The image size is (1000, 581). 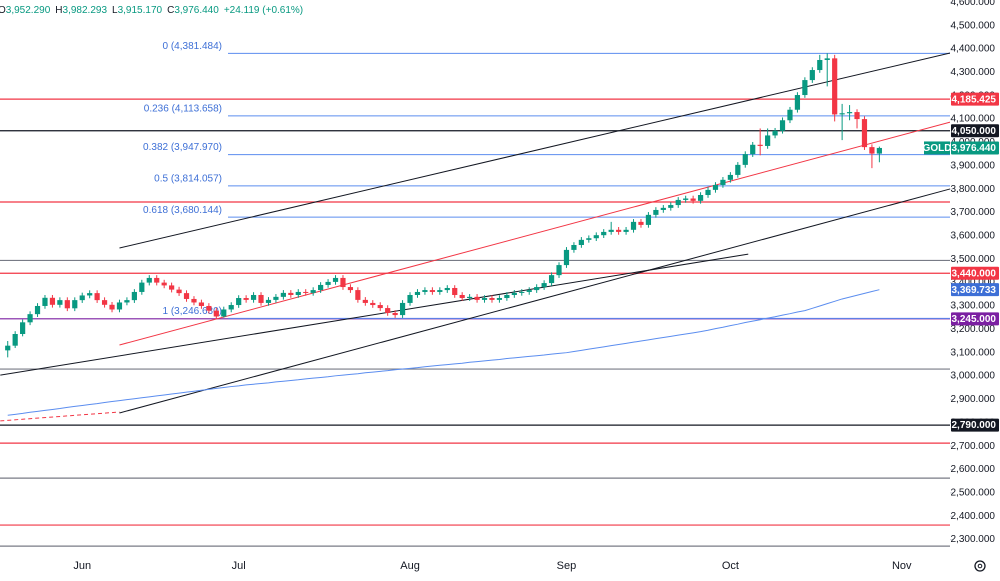 I want to click on y-tick-label: 4,600.000, so click(x=973, y=4).